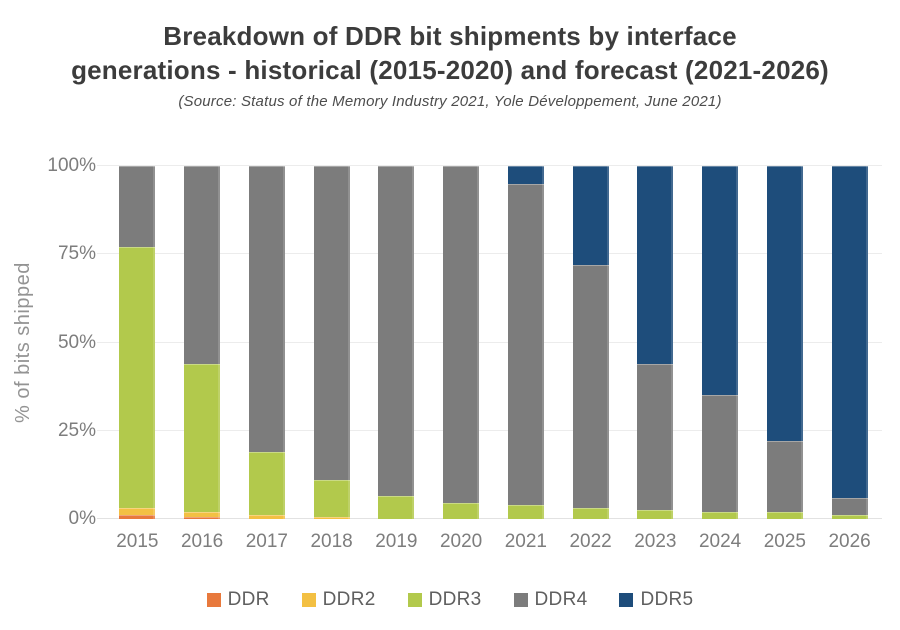  I want to click on bar-segment-ddr5-2023, so click(655, 265).